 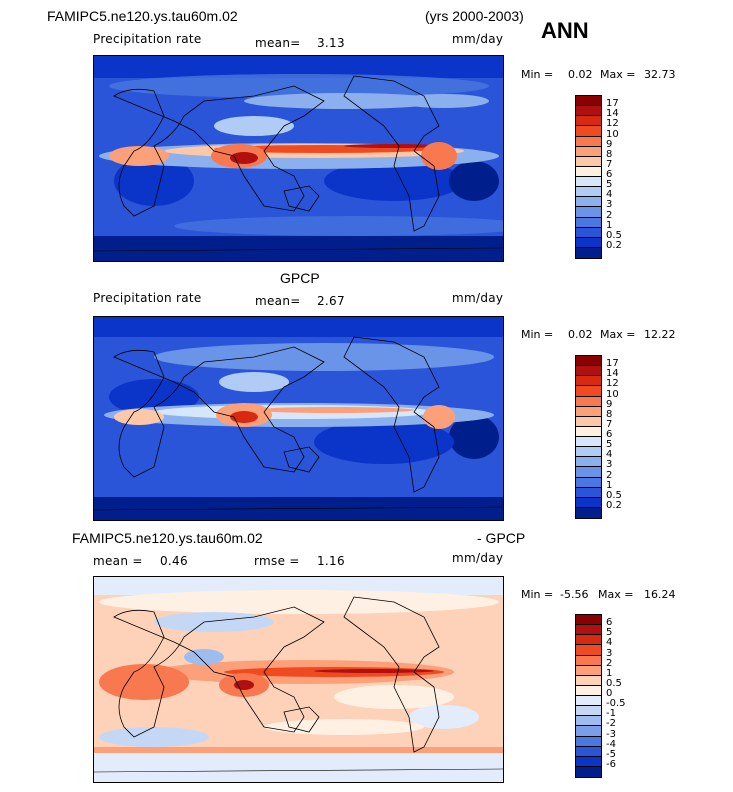 I want to click on panel3-heading-right: - GPCP, so click(x=501, y=538).